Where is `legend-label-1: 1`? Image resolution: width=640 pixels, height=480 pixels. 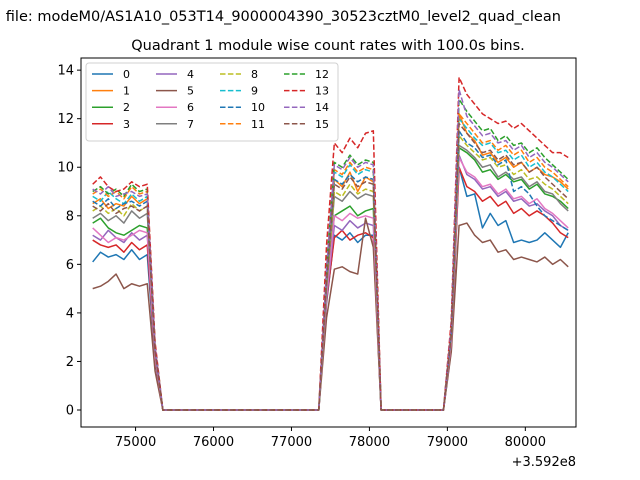 legend-label-1: 1 is located at coordinates (126, 91).